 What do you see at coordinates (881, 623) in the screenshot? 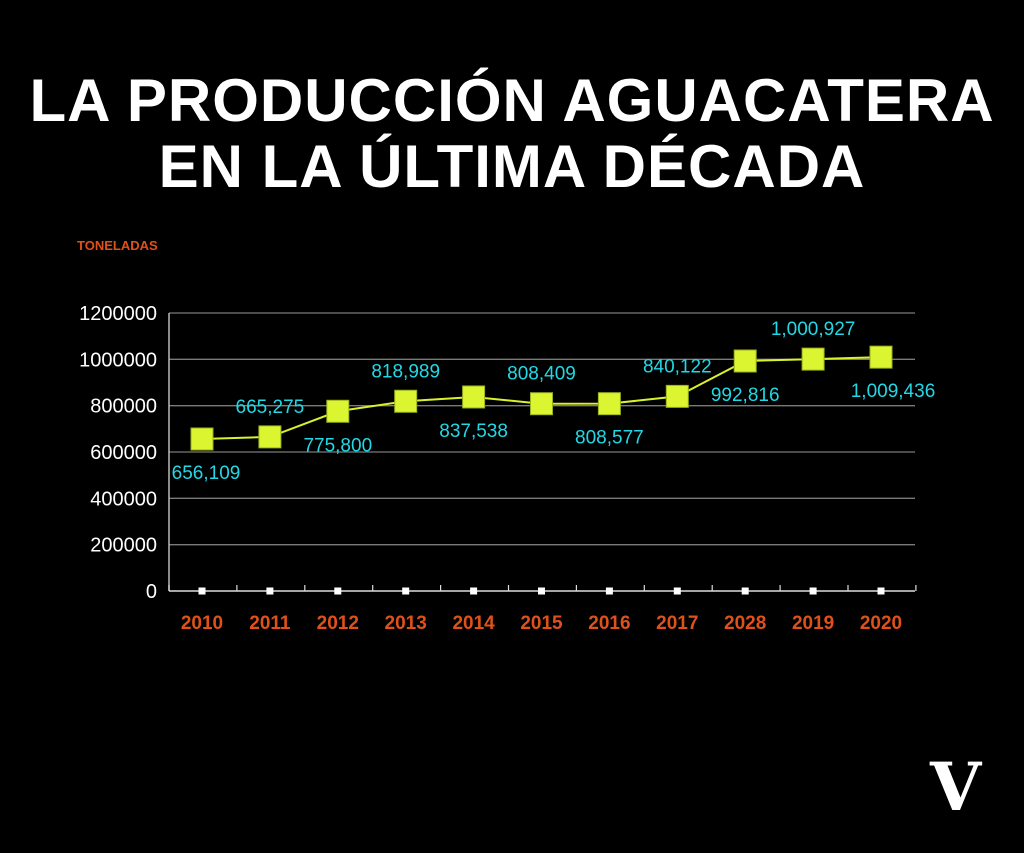
I see `x-tick-label: 2020` at bounding box center [881, 623].